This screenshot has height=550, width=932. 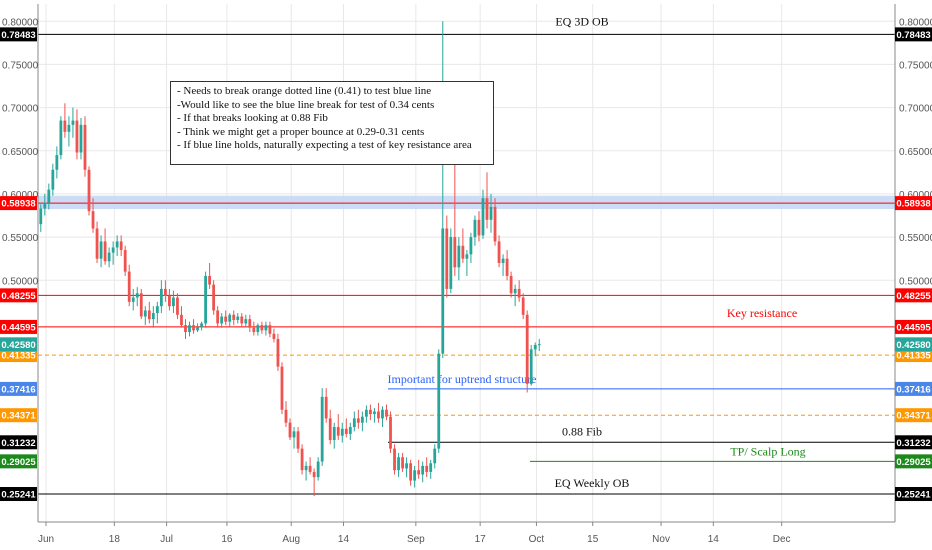 I want to click on x-tick-label: Jul, so click(x=166, y=539).